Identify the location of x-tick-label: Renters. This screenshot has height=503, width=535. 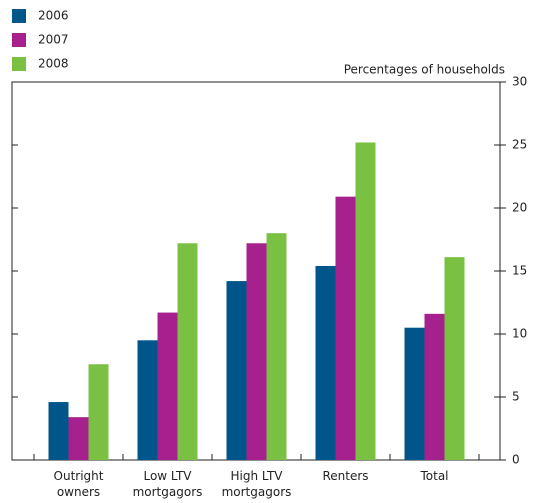
(345, 476).